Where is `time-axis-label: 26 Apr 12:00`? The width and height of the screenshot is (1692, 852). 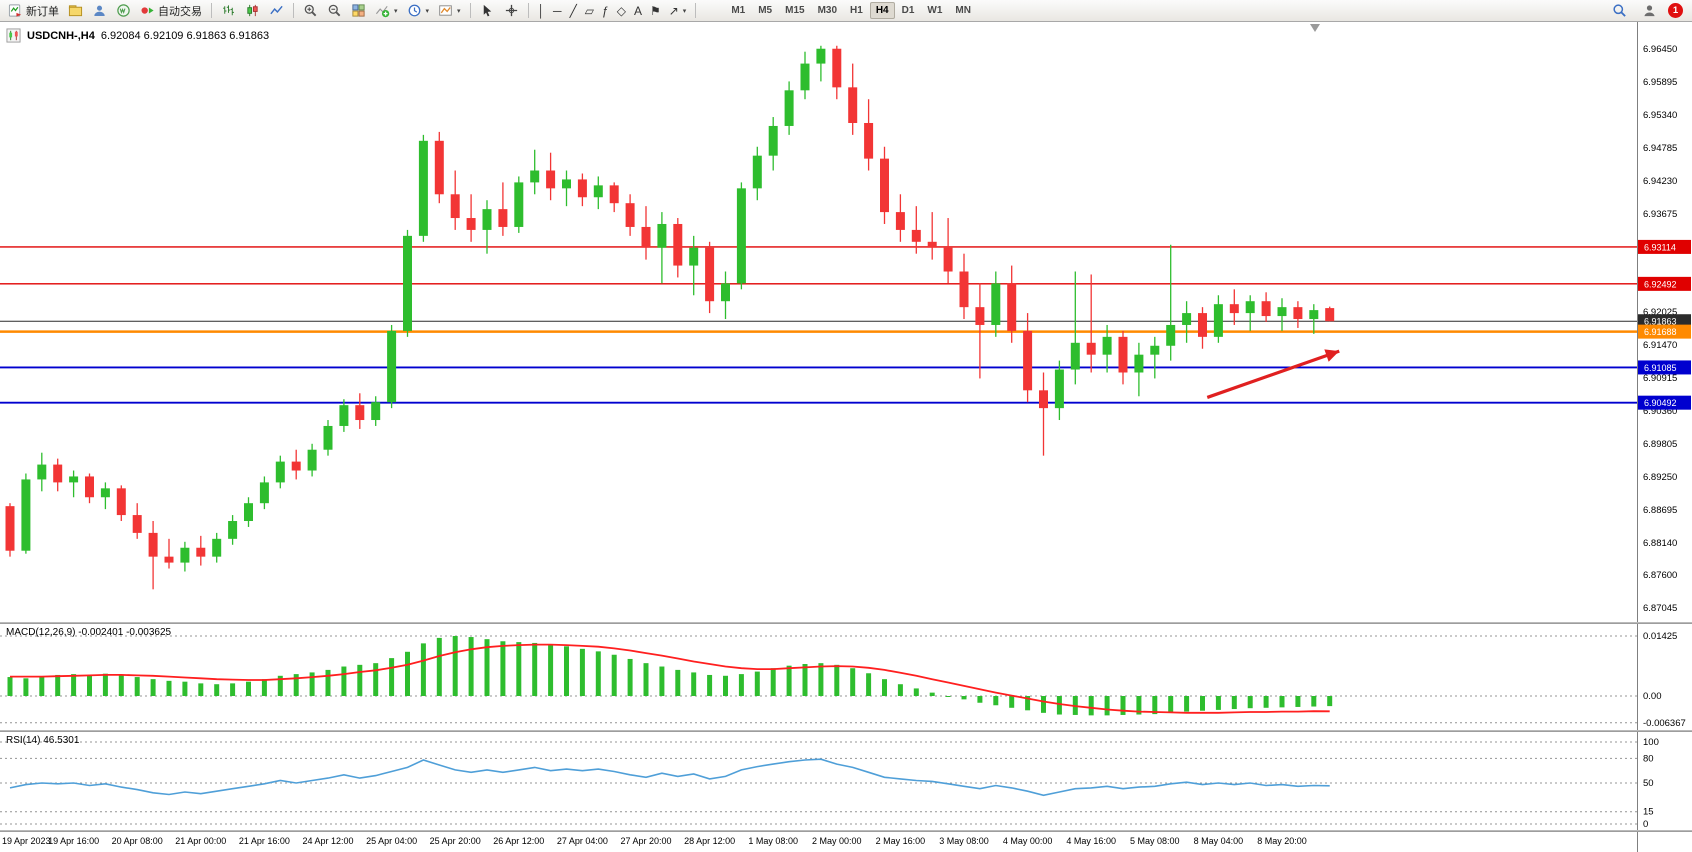
time-axis-label: 26 Apr 12:00 is located at coordinates (519, 841).